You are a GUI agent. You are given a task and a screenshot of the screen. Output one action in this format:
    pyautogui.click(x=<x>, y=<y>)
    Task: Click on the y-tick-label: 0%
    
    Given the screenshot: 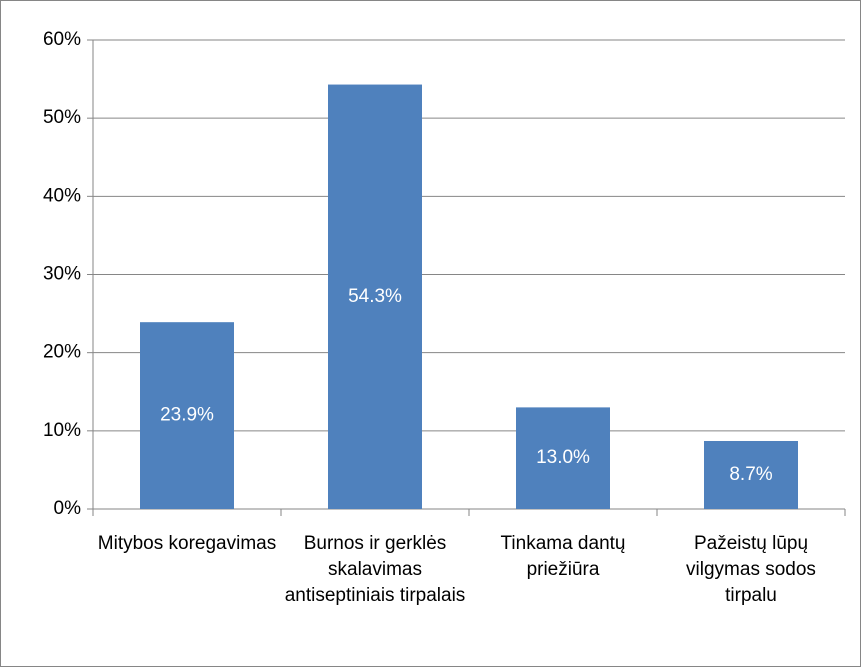 What is the action you would take?
    pyautogui.click(x=68, y=508)
    